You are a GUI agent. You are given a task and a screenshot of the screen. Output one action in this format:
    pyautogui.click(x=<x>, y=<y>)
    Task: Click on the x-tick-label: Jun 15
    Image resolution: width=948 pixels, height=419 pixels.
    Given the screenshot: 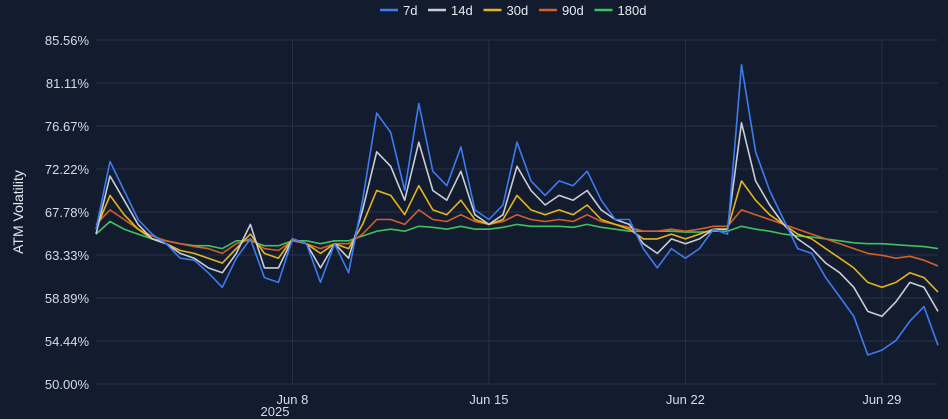 What is the action you would take?
    pyautogui.click(x=488, y=399)
    